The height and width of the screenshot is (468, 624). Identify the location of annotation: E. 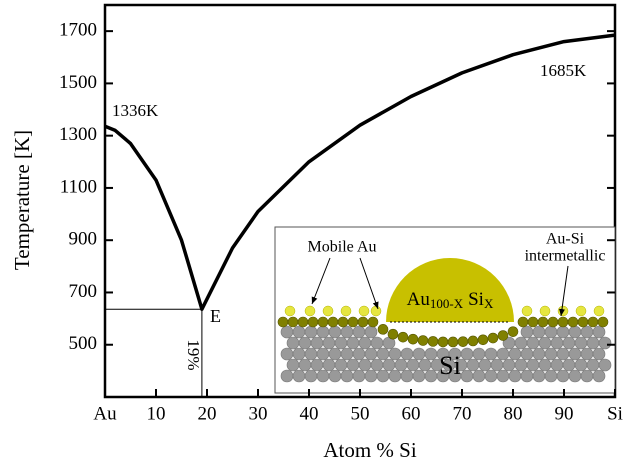
(215, 316).